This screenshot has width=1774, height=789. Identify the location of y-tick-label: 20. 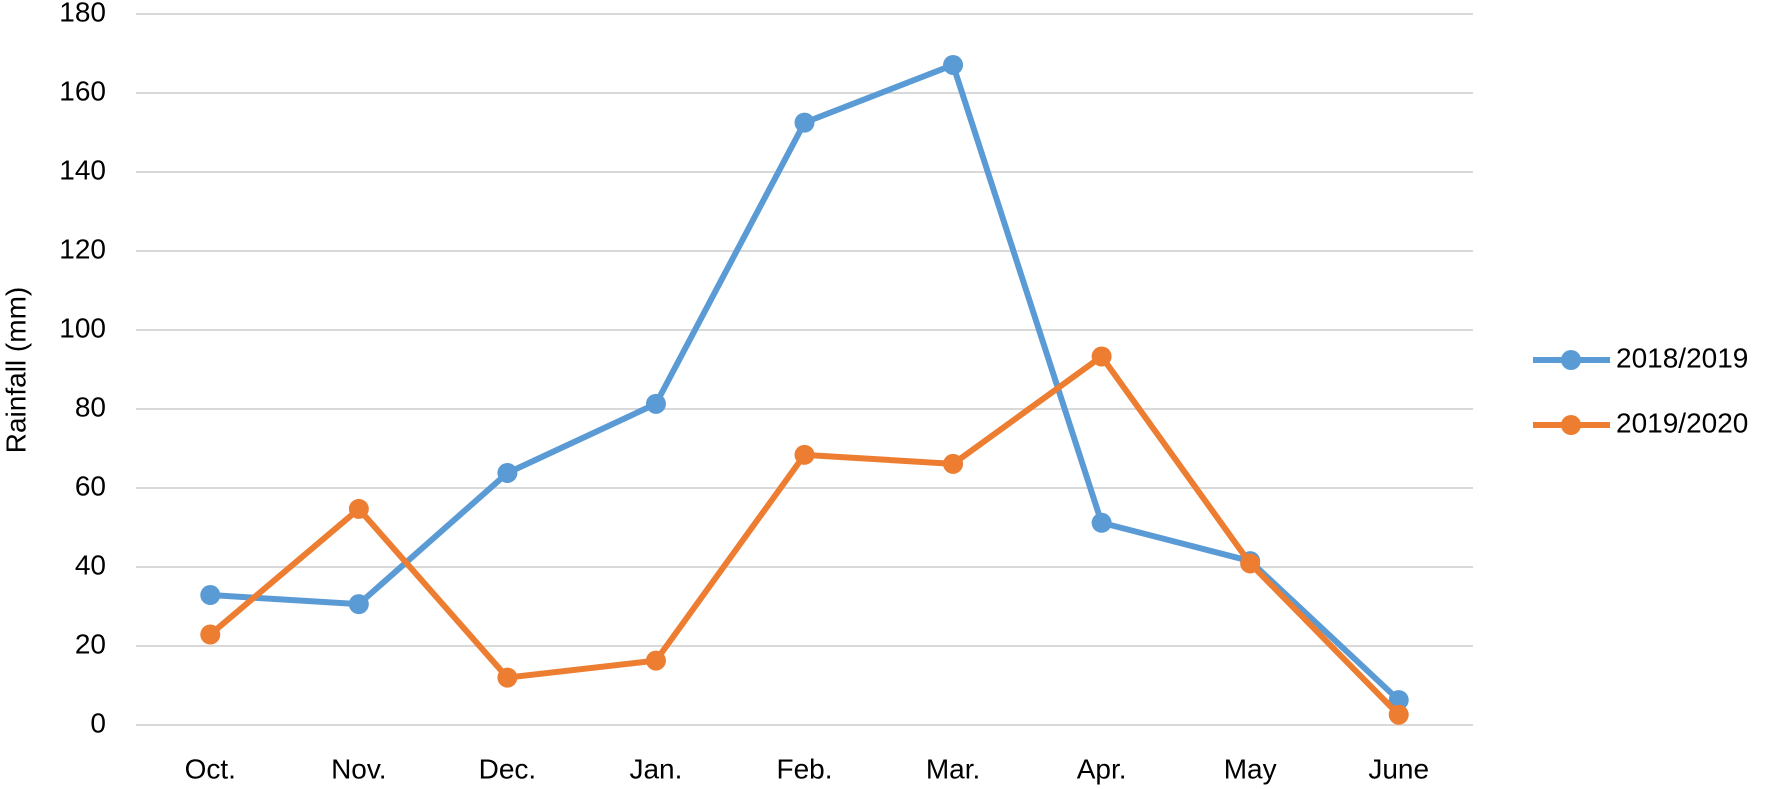
(90, 643).